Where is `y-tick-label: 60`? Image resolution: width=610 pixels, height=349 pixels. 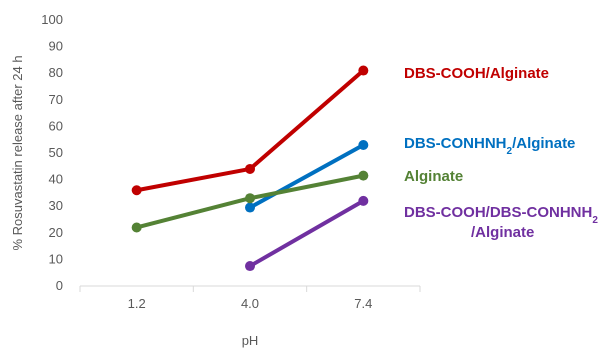
y-tick-label: 60 is located at coordinates (56, 125).